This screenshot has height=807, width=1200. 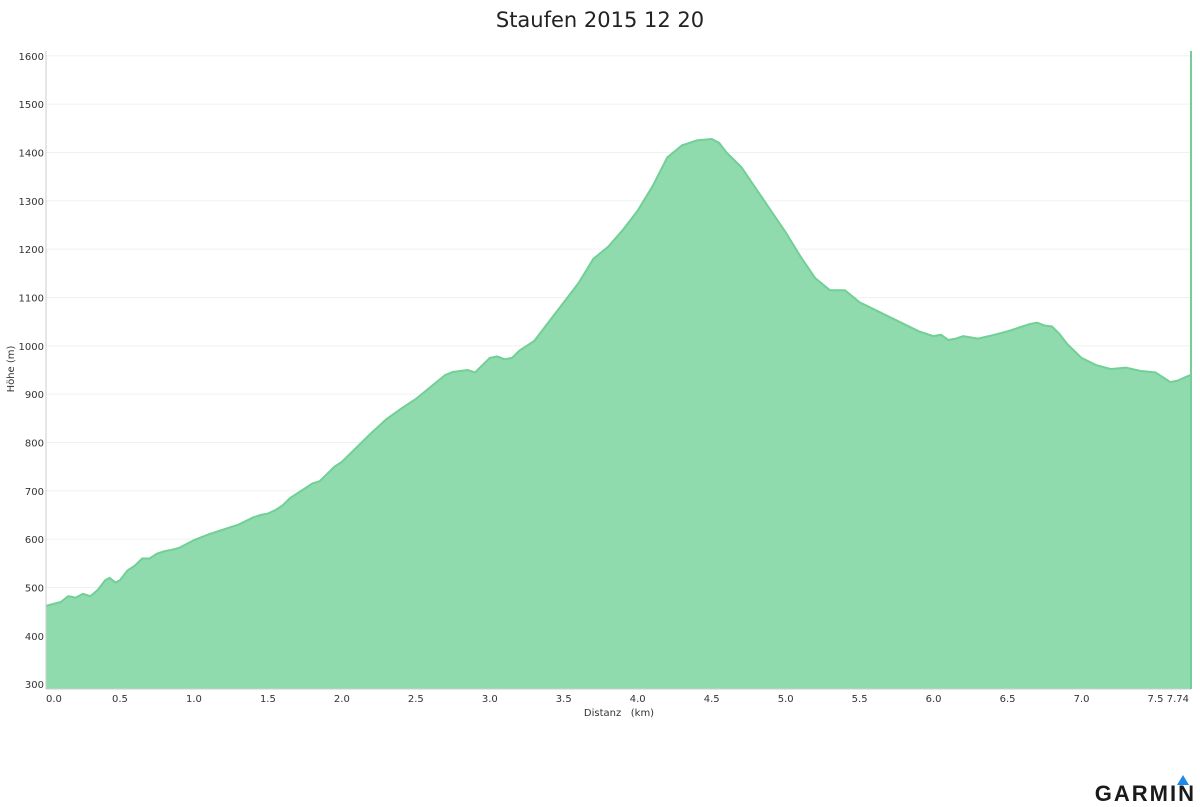 I want to click on garmin-wordmark: GARMIN, so click(x=1145, y=793).